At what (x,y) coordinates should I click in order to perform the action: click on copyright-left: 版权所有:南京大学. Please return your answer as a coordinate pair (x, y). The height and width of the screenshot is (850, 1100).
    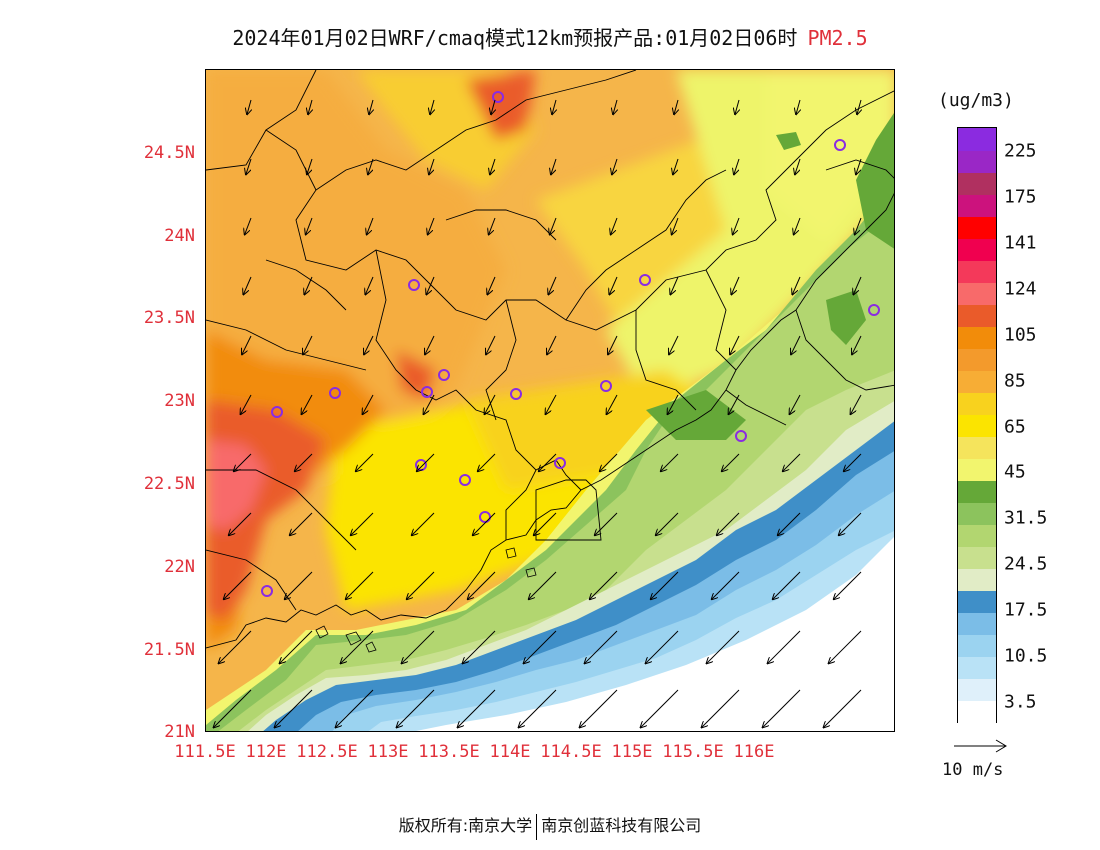
    Looking at the image, I should click on (465, 825).